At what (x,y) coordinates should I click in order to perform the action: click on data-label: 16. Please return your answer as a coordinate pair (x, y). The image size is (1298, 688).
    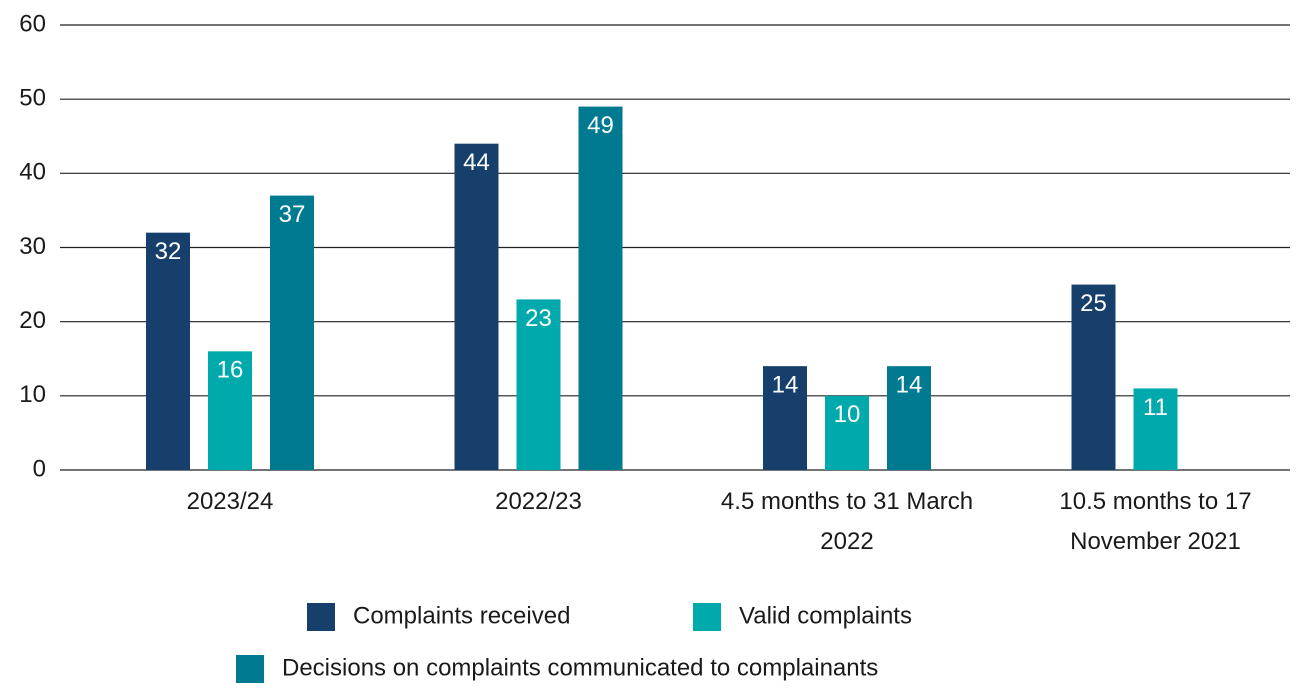
    Looking at the image, I should click on (230, 370).